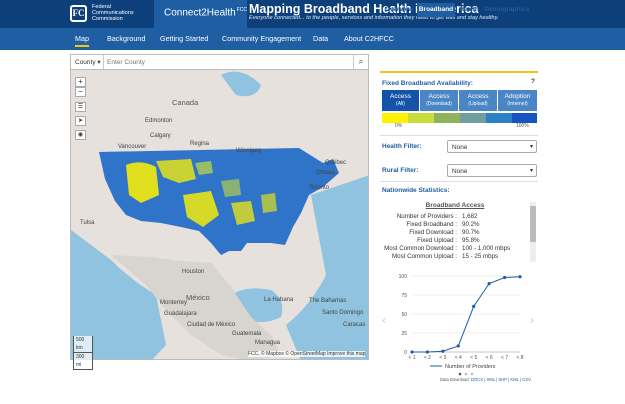 Image resolution: width=625 pixels, height=404 pixels. I want to click on chart-y-tick: 50, so click(404, 315).